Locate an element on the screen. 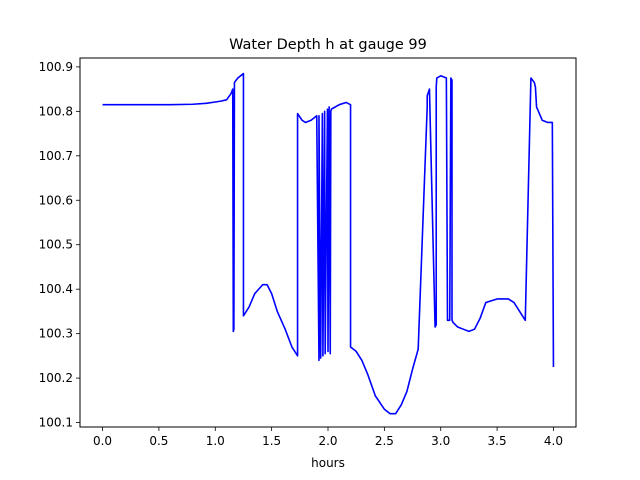  y-tick-label: 100.7 is located at coordinates (56, 156).